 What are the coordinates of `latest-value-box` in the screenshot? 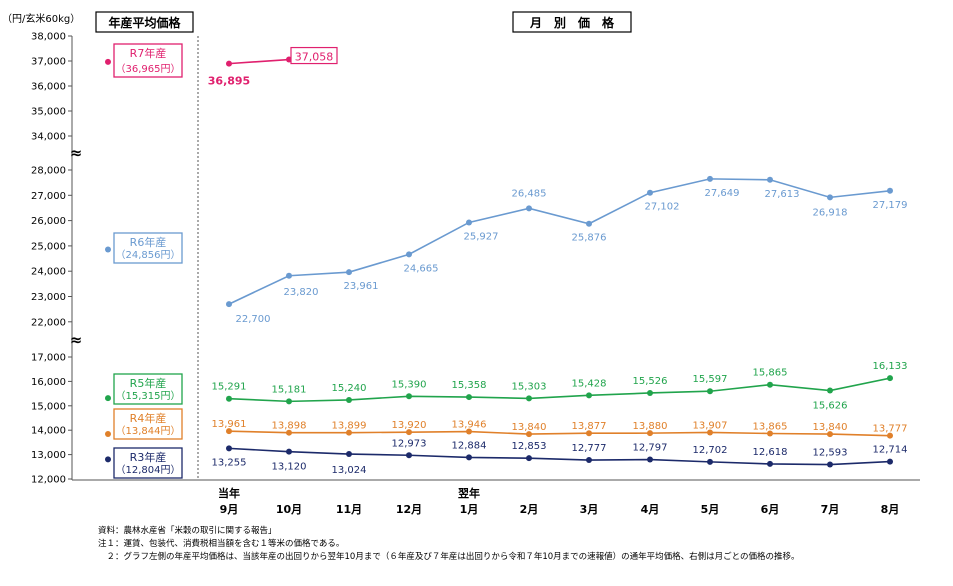 It's located at (314, 55).